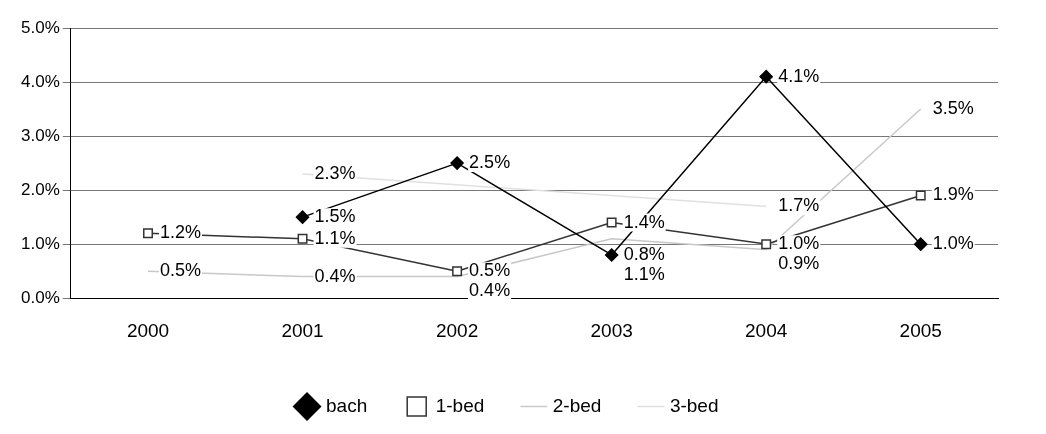 This screenshot has height=434, width=1046. I want to click on y-tick-label: 2.0%, so click(40, 189).